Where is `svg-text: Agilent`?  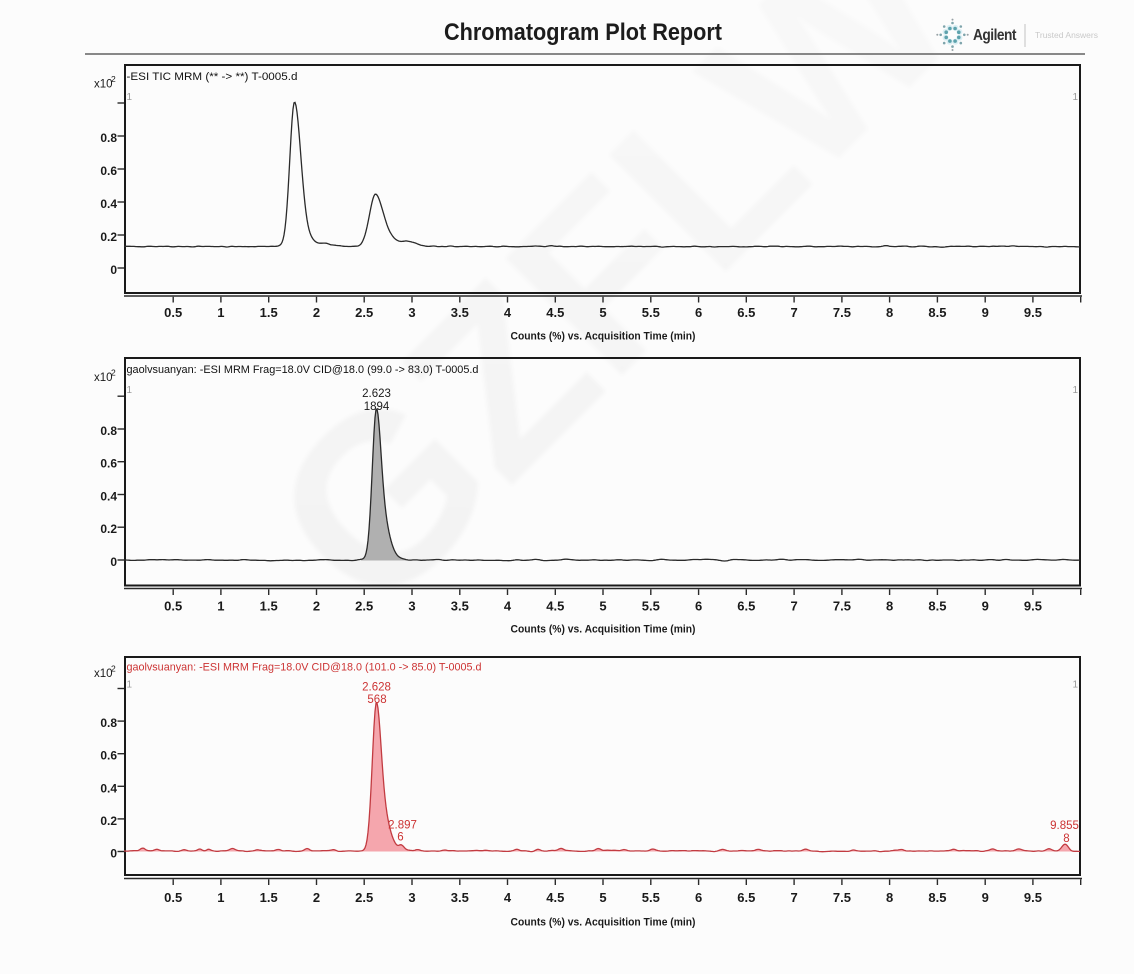 svg-text: Agilent is located at coordinates (995, 35).